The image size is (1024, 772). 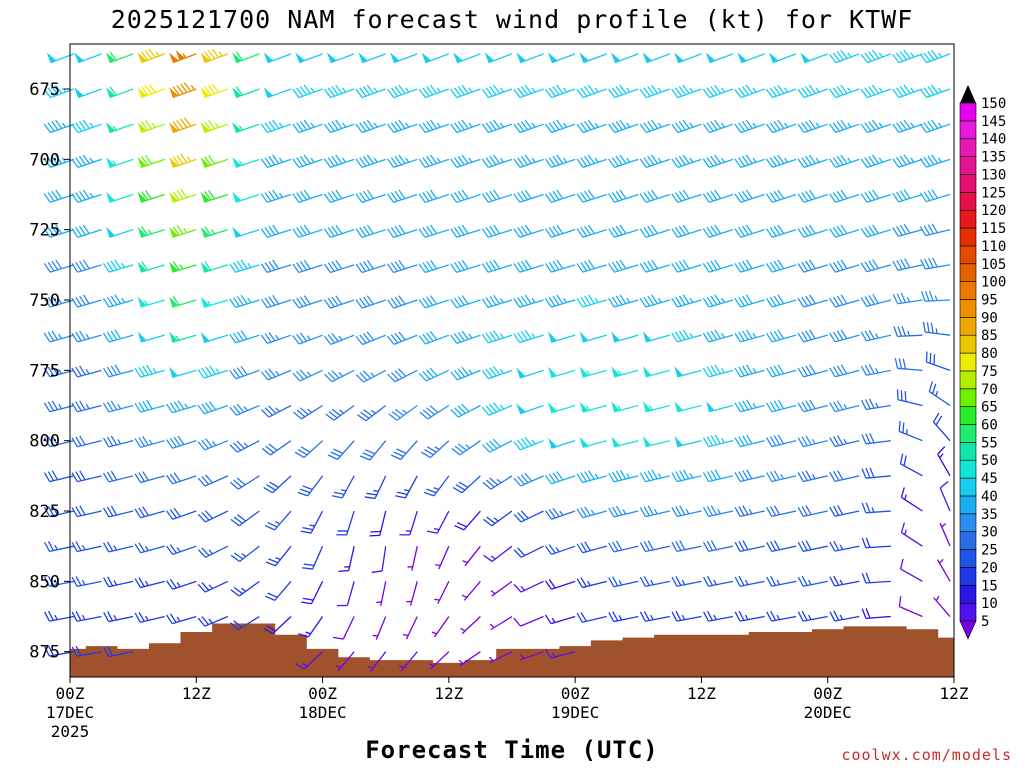 What do you see at coordinates (575, 712) in the screenshot?
I see `x-tick-date: 19DEC` at bounding box center [575, 712].